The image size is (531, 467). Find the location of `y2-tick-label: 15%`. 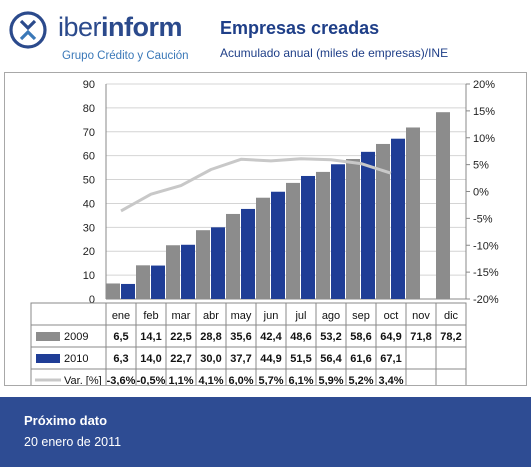

y2-tick-label: 15% is located at coordinates (484, 112).